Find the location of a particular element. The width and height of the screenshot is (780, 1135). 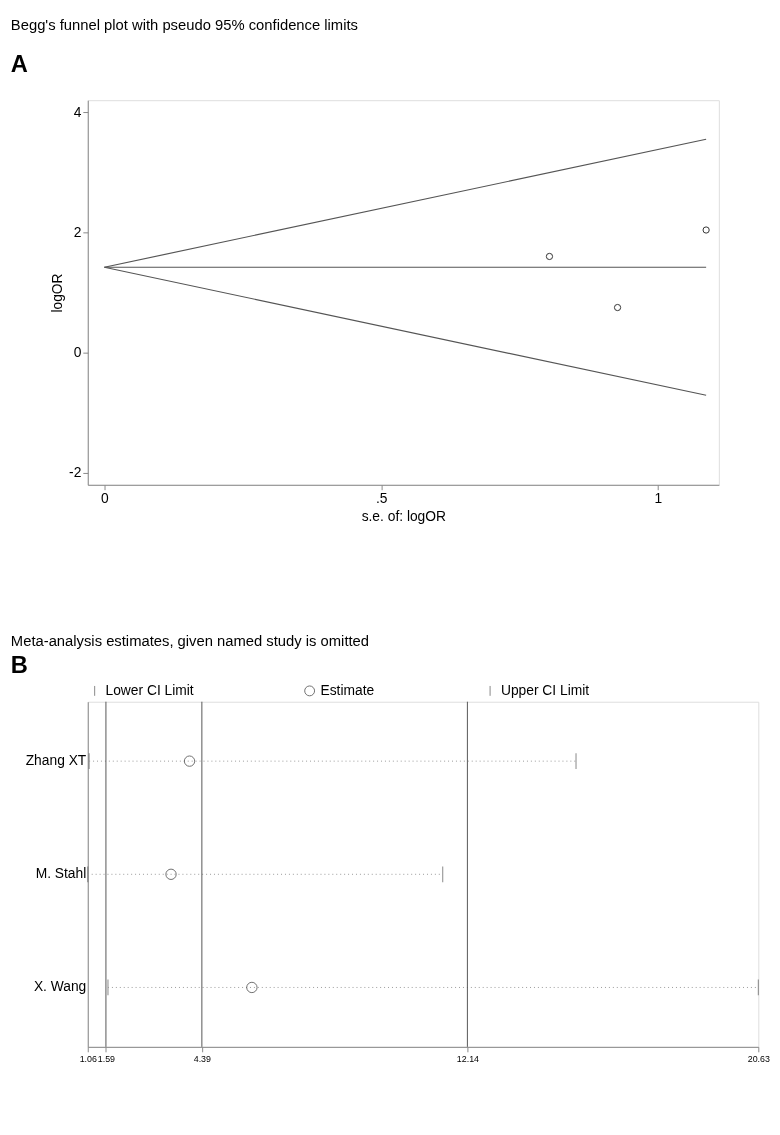

text: Lower CI Limit is located at coordinates (149, 690).